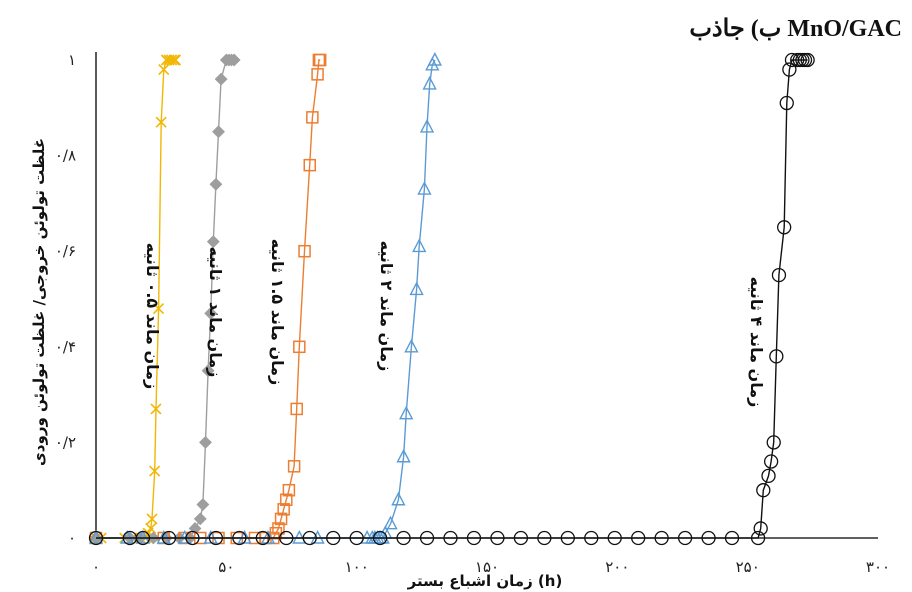 Image resolution: width=912 pixels, height=592 pixels. Describe the element at coordinates (65, 251) in the screenshot. I see `y-tick-label: ۰/۶` at that location.